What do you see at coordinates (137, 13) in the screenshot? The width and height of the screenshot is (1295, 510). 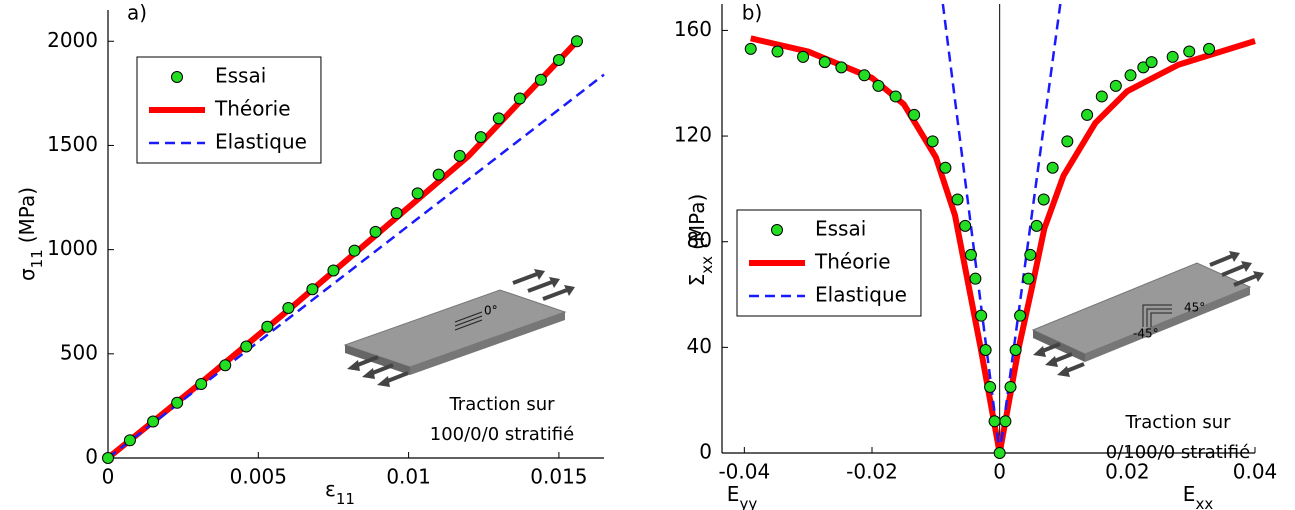 I see `panel-label: a)` at bounding box center [137, 13].